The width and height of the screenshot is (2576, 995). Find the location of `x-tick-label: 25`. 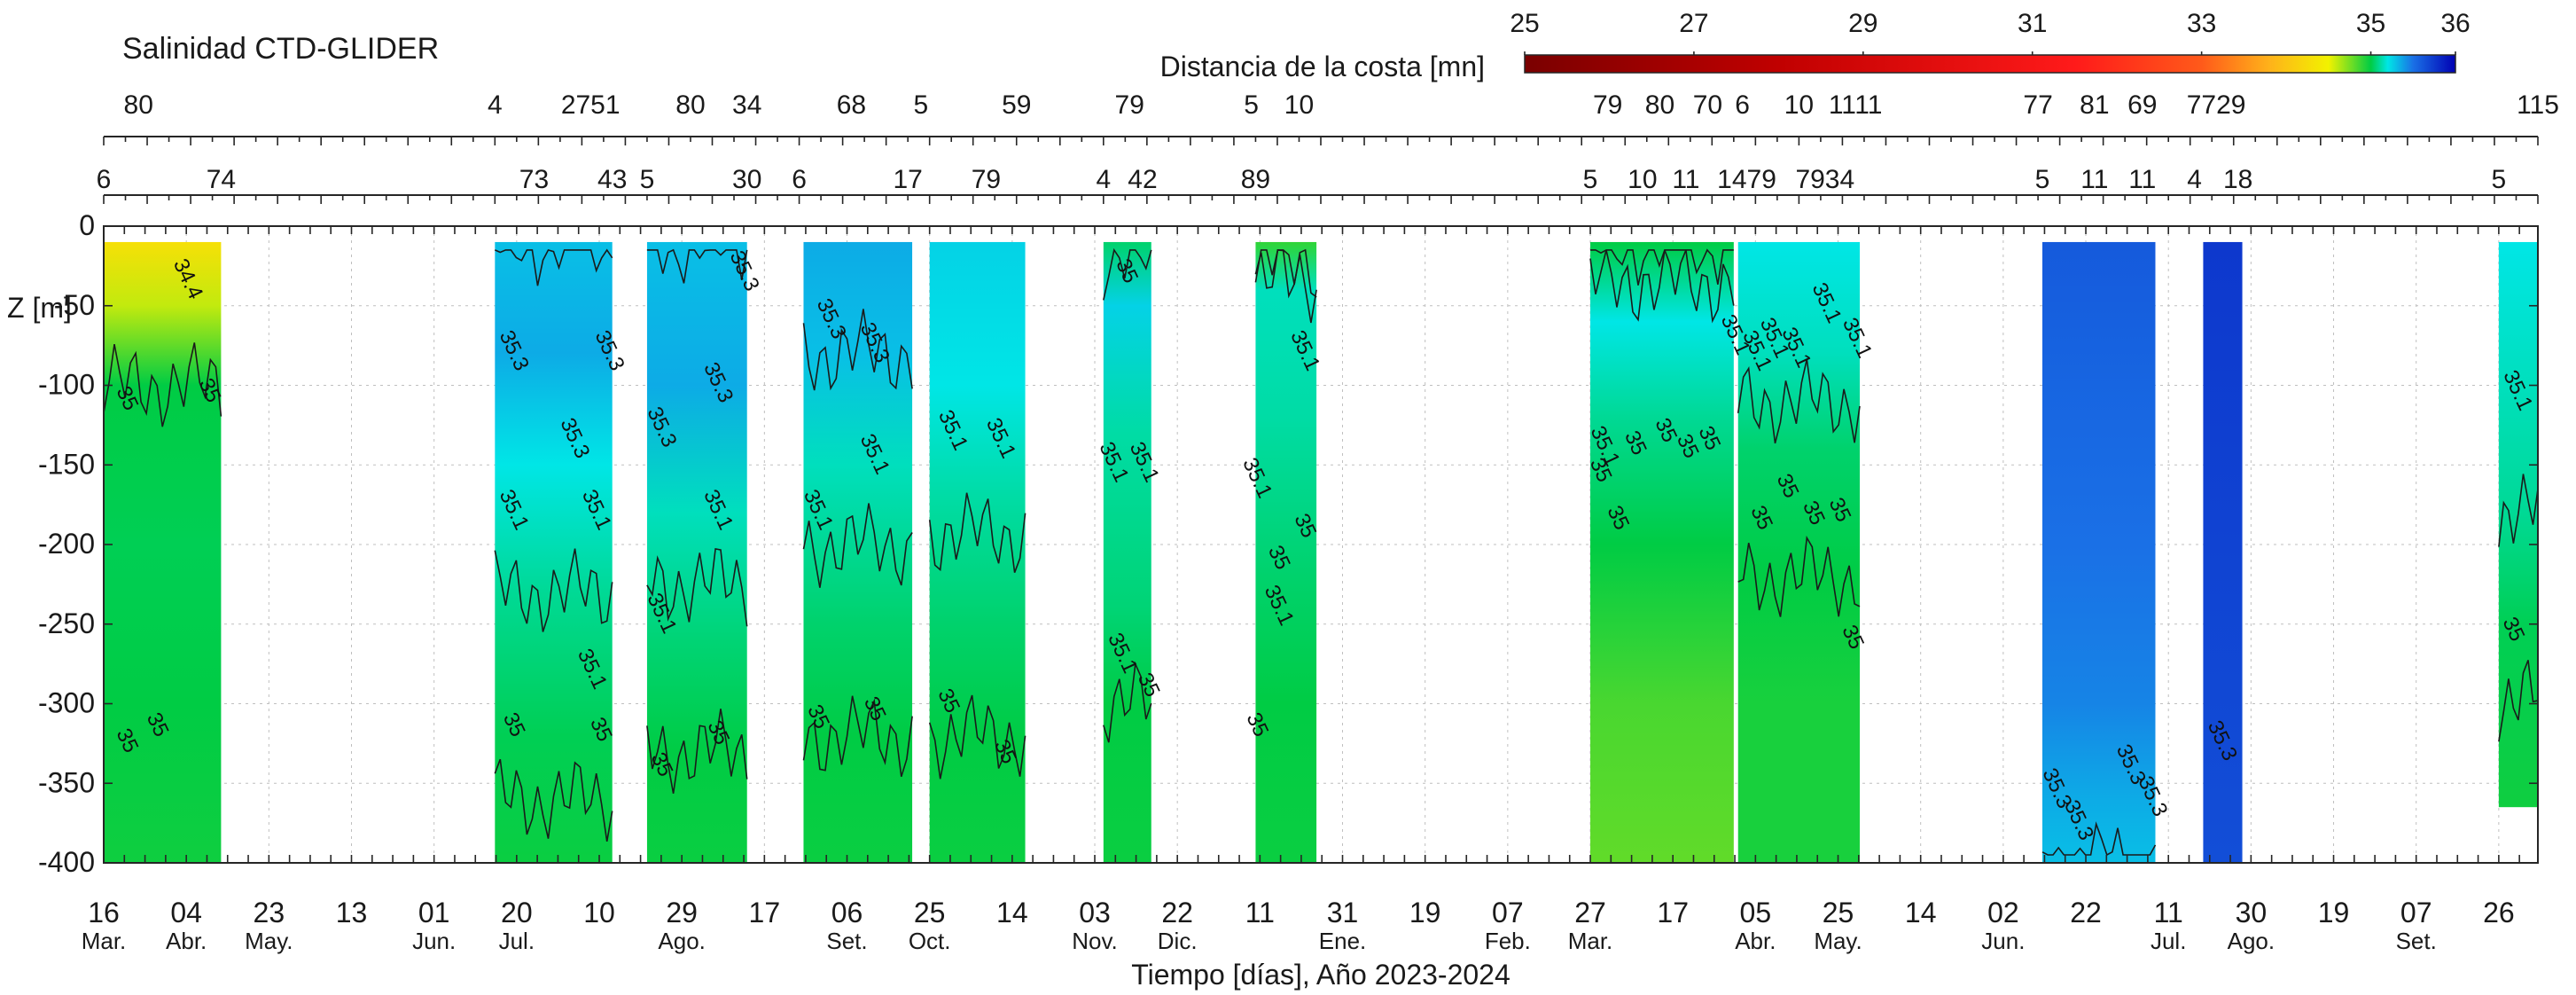

x-tick-label: 25 is located at coordinates (930, 913).